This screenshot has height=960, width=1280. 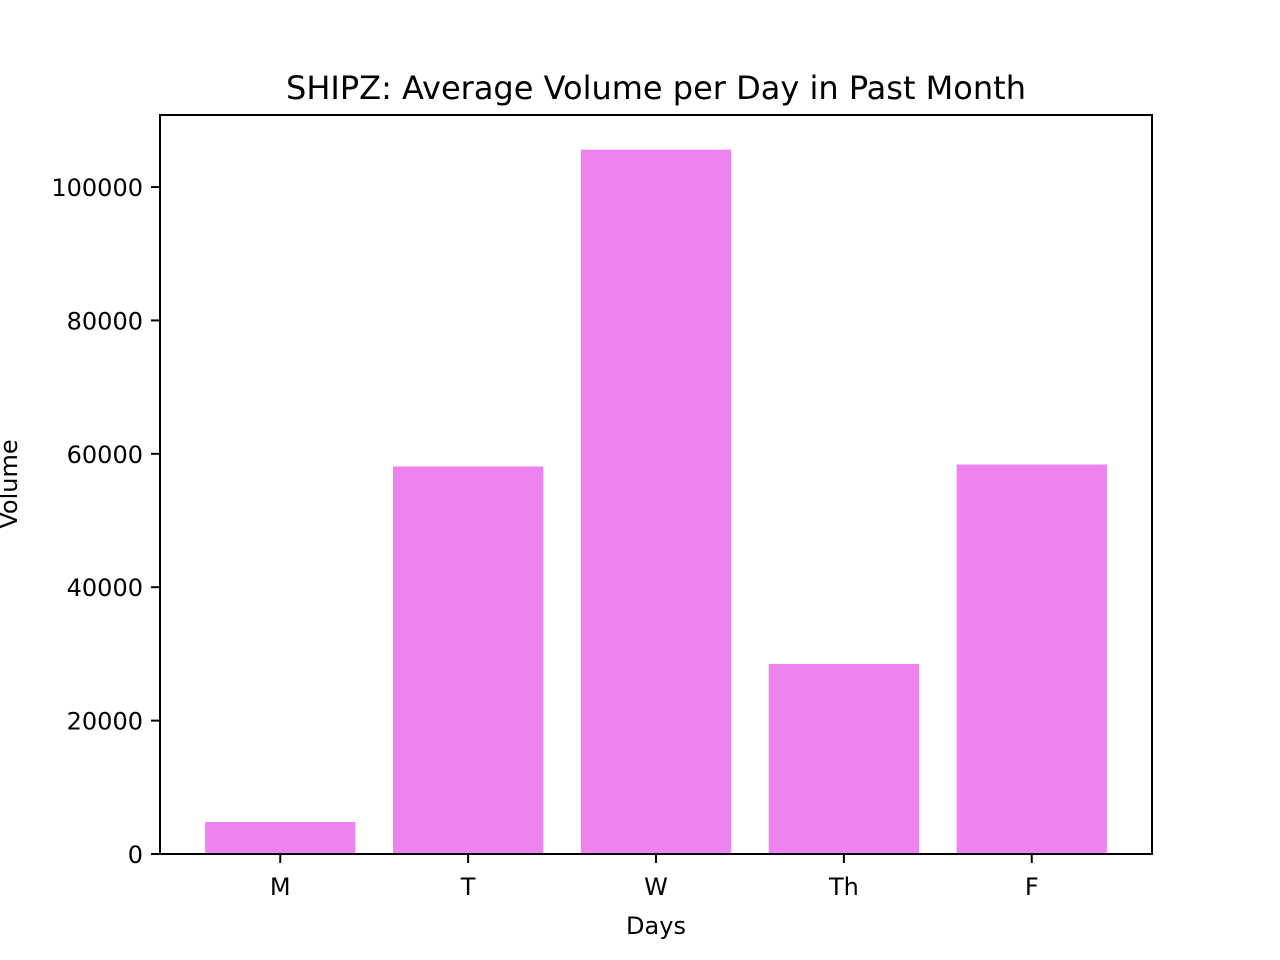 What do you see at coordinates (105, 455) in the screenshot?
I see `y-tick-label: 60000` at bounding box center [105, 455].